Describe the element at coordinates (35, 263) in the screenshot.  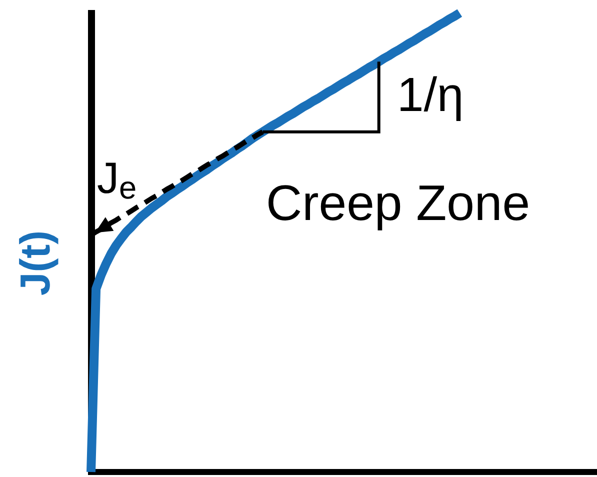
I see `y-axis-title: J(t)` at that location.